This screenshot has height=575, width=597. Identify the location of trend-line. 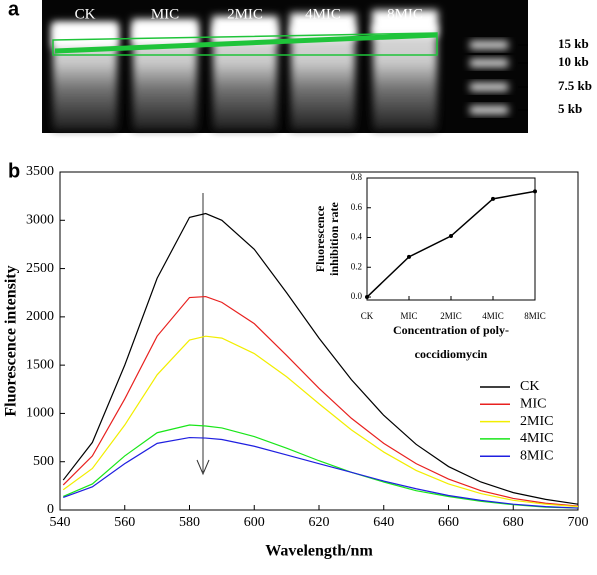
(246, 43).